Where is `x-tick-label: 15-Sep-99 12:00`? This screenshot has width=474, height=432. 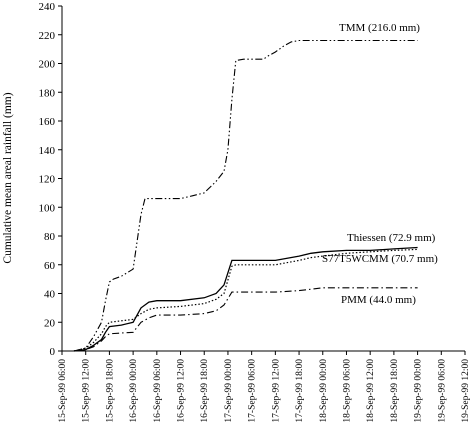 x-tick-label: 15-Sep-99 12:00 is located at coordinates (87, 391).